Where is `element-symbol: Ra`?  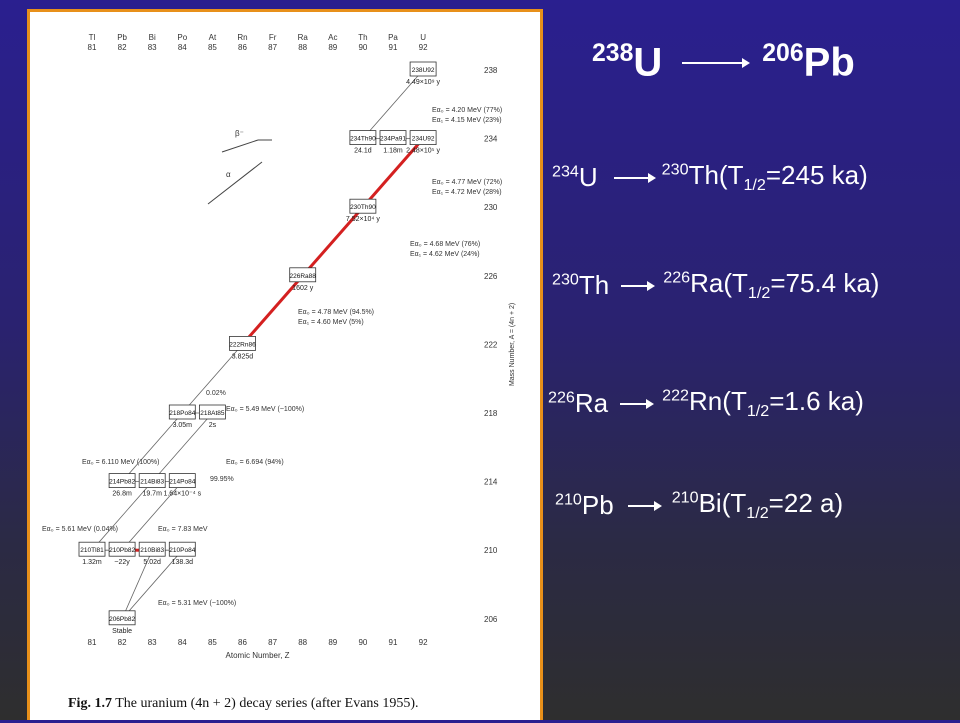
element-symbol: Ra is located at coordinates (303, 37).